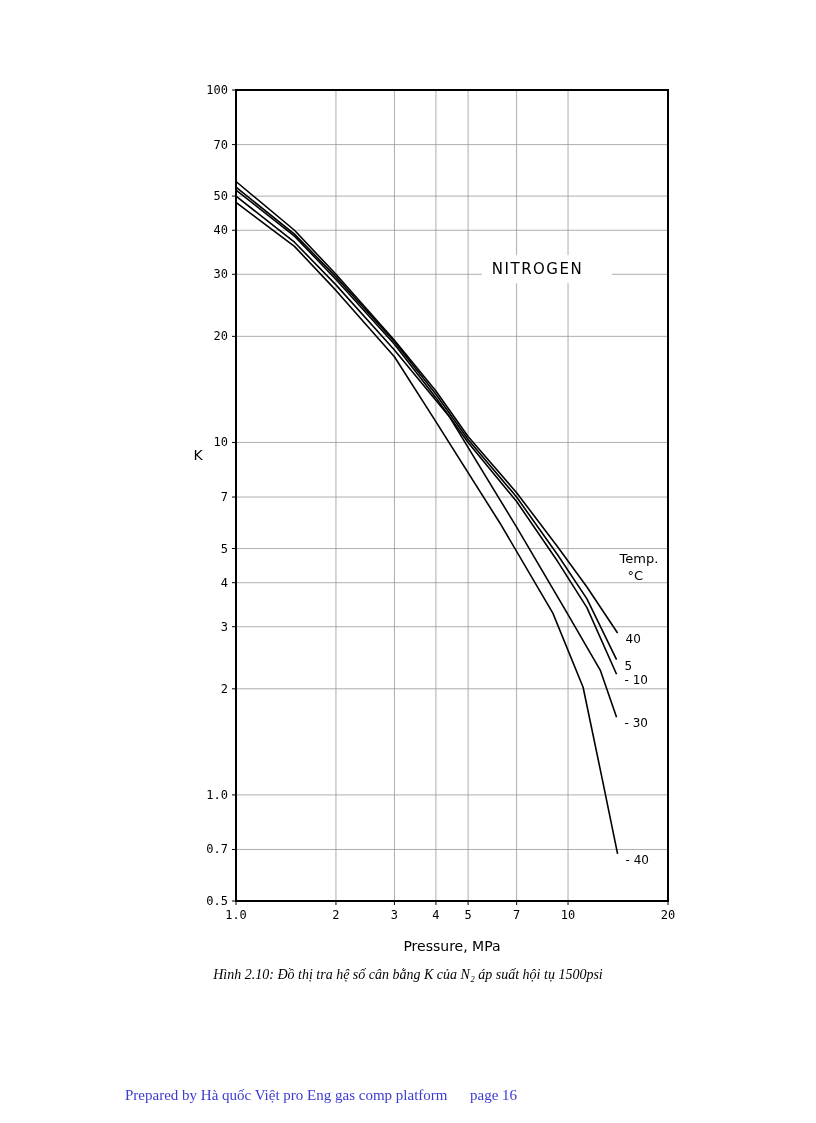 The height and width of the screenshot is (1123, 816). I want to click on x-tick-label: 7, so click(516, 915).